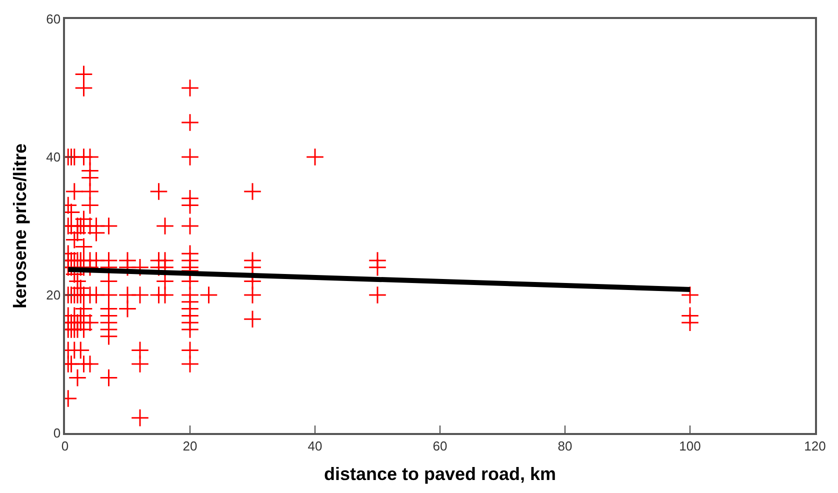  What do you see at coordinates (440, 474) in the screenshot?
I see `x-axis-title: distance to paved road, km` at bounding box center [440, 474].